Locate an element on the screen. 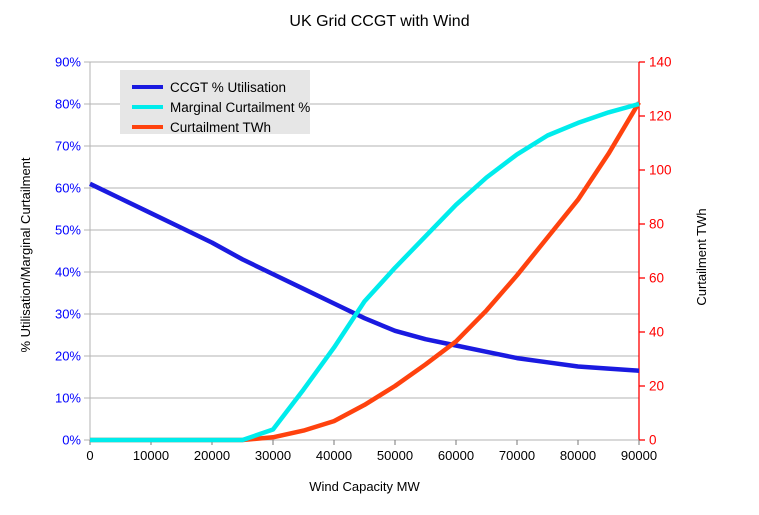  right-axis-tick-label: 120 is located at coordinates (660, 116).